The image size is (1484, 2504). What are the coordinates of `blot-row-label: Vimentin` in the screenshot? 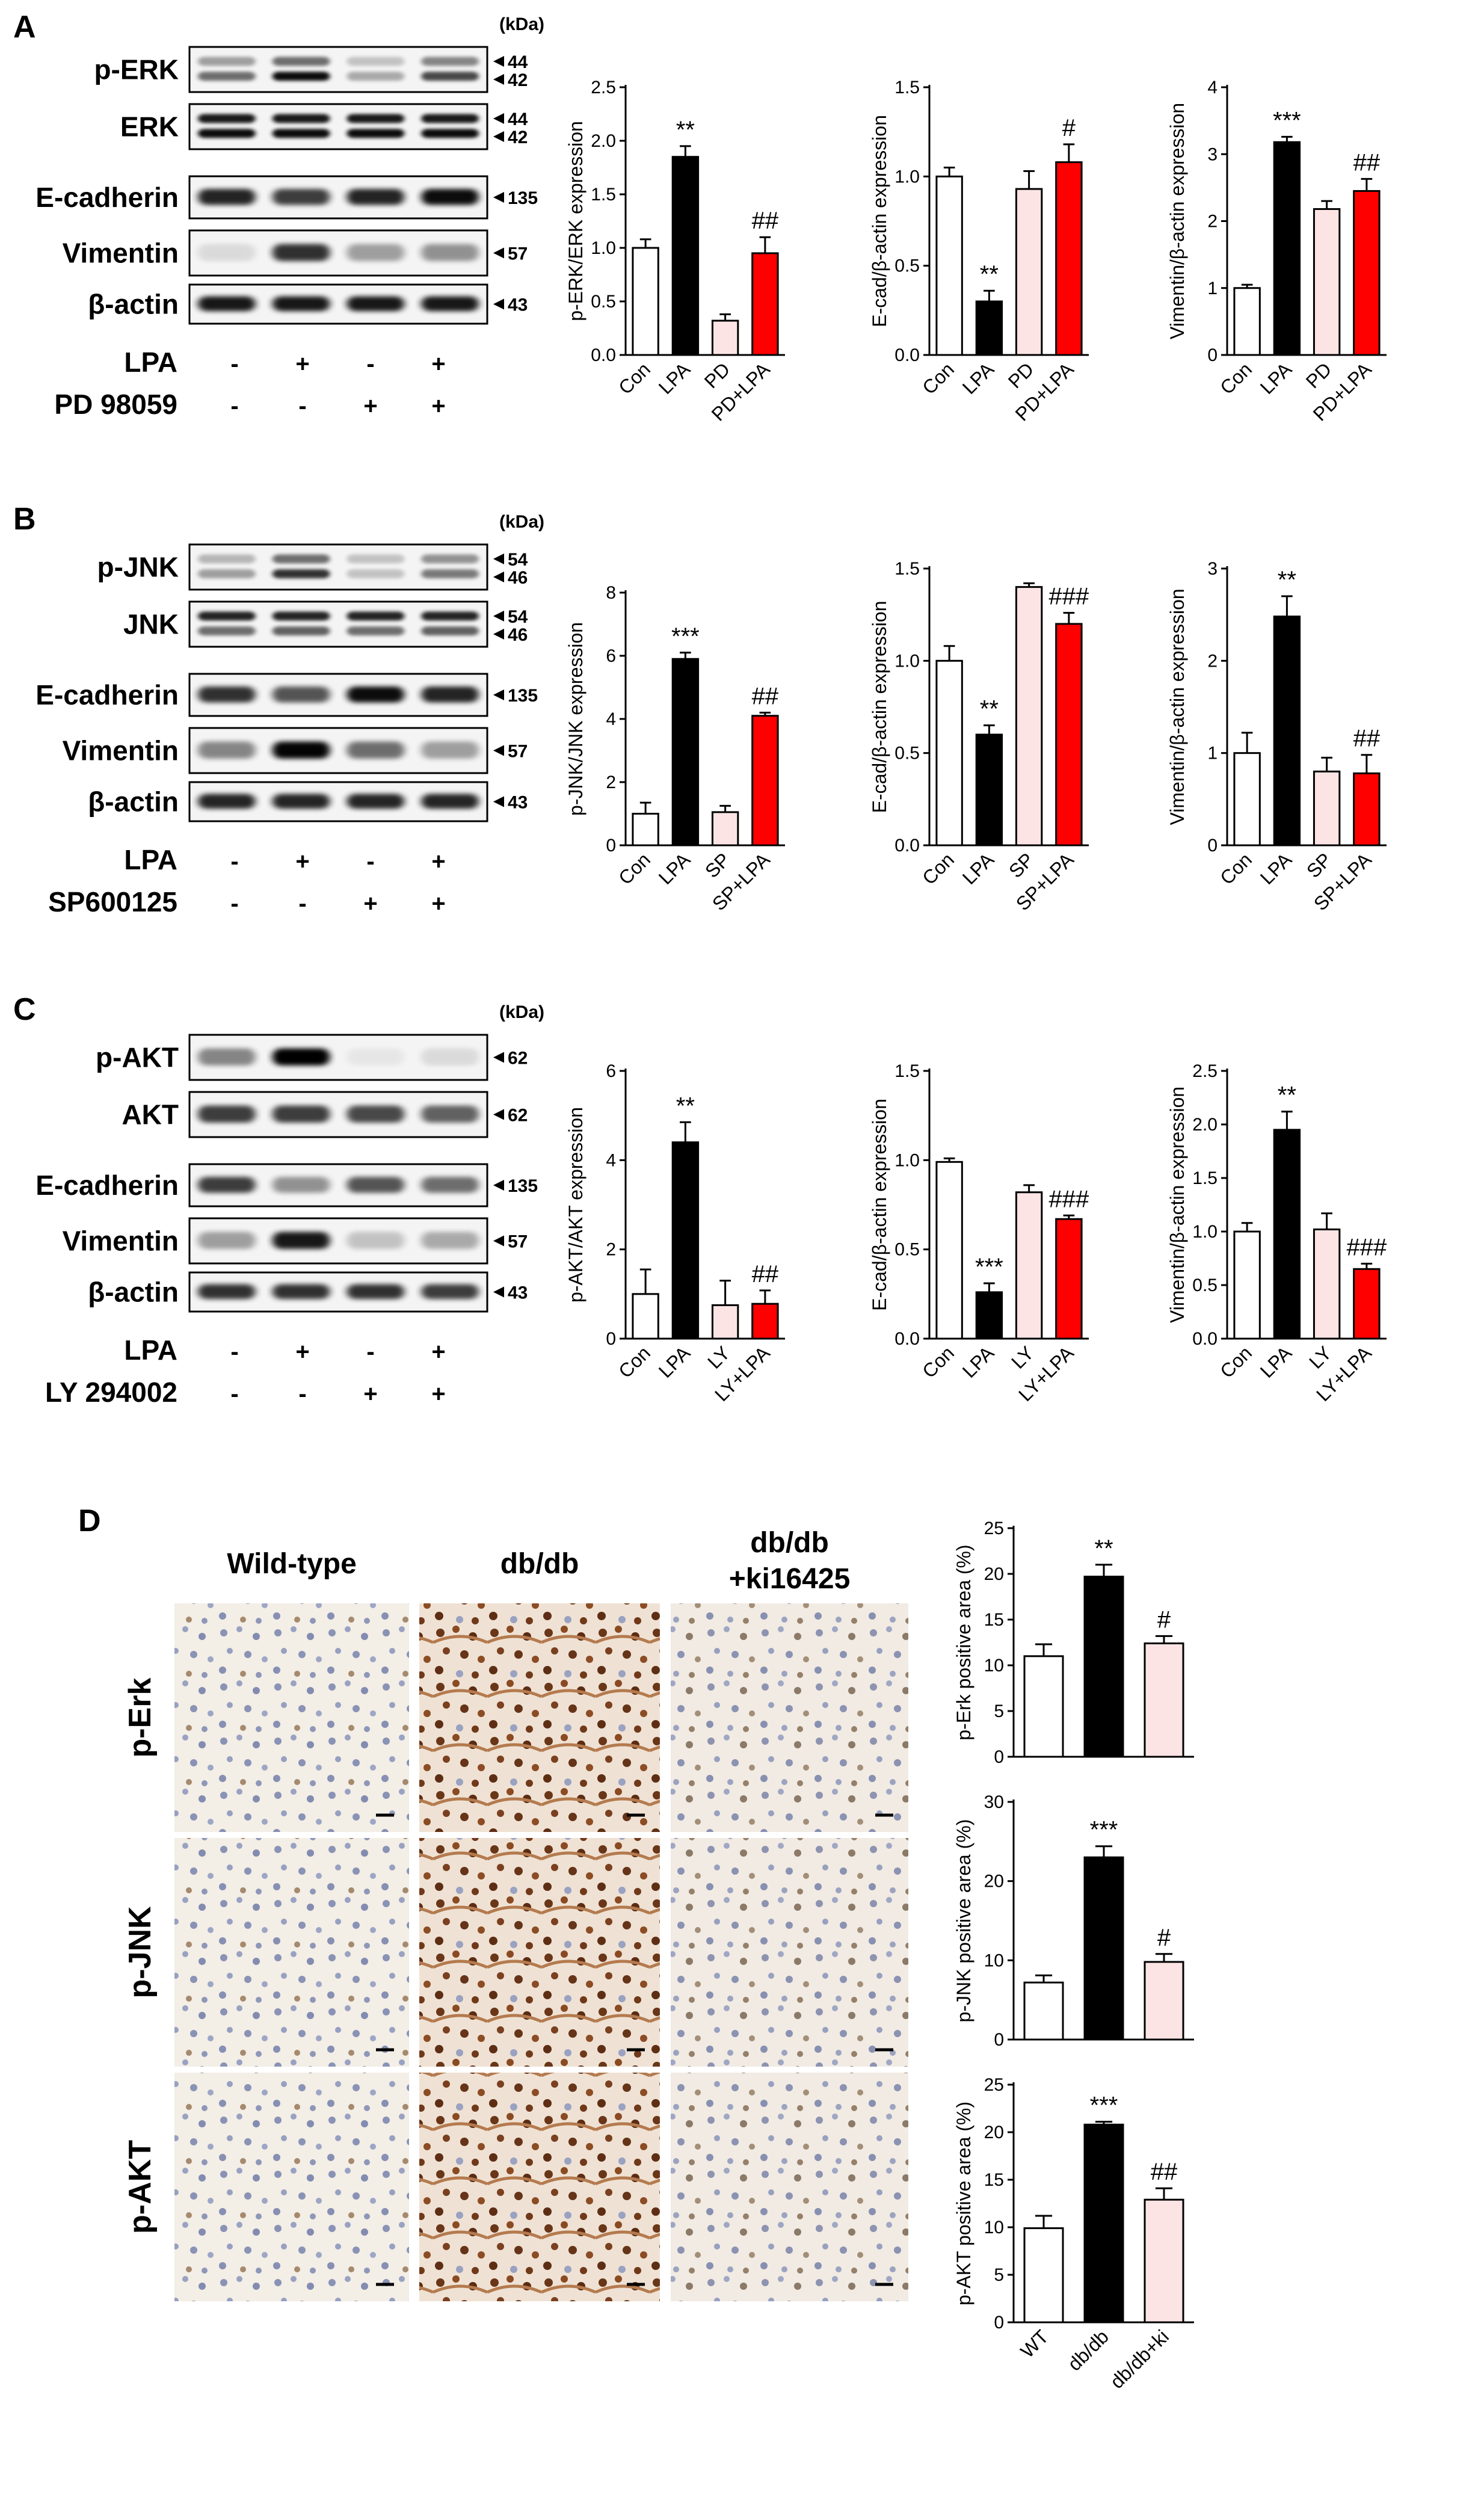 It's located at (121, 1241).